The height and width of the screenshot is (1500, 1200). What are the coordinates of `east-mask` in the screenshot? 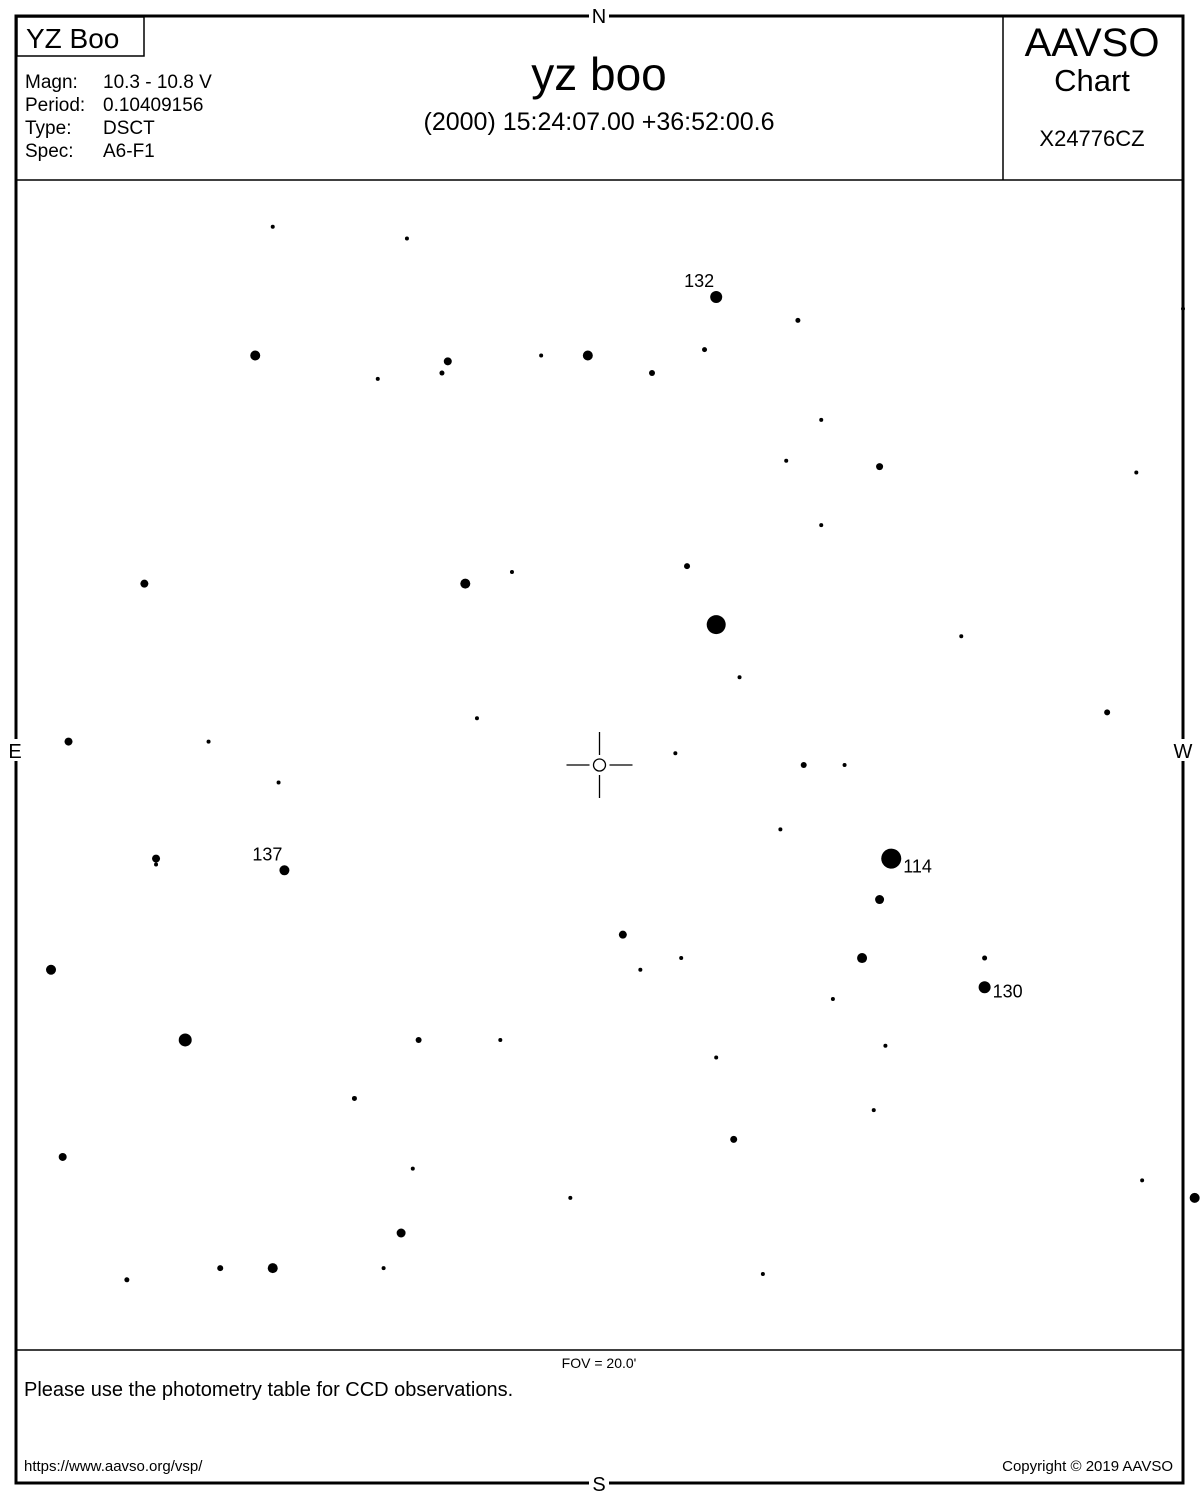 It's located at (15, 750).